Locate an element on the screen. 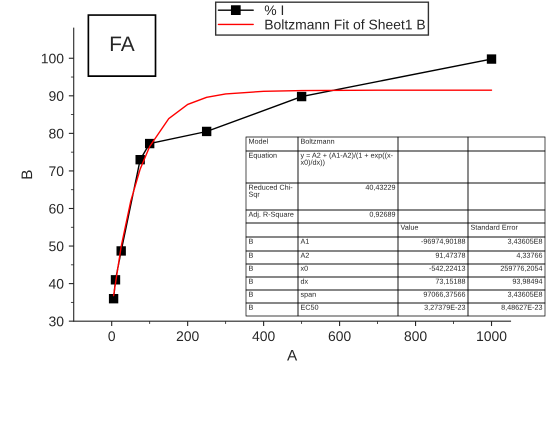 The image size is (546, 434). legend-label: Boltzmann Fit of Sheet1 B is located at coordinates (345, 24).